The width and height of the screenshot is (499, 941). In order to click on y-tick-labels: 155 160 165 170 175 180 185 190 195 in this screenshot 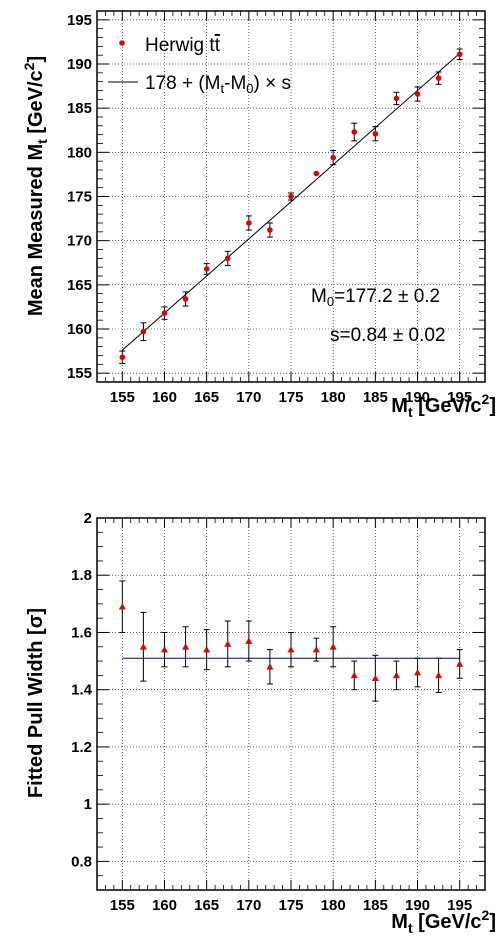, I will do `click(79, 197)`.